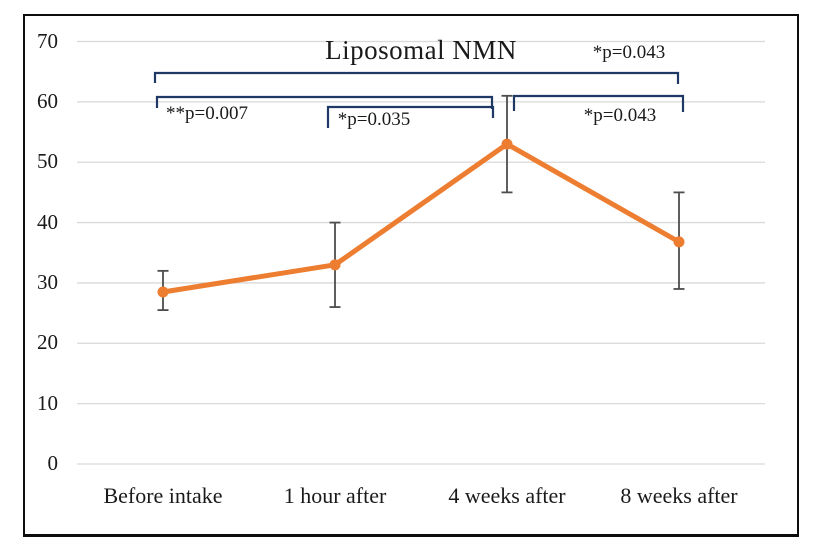 The width and height of the screenshot is (813, 553). I want to click on y-axis-tick-label: 0, so click(53, 463).